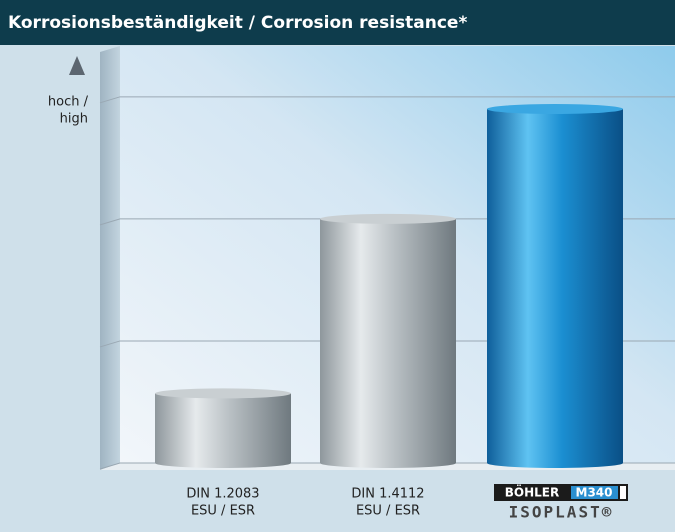 The height and width of the screenshot is (532, 675). I want to click on logo-grade-box, so click(594, 492).